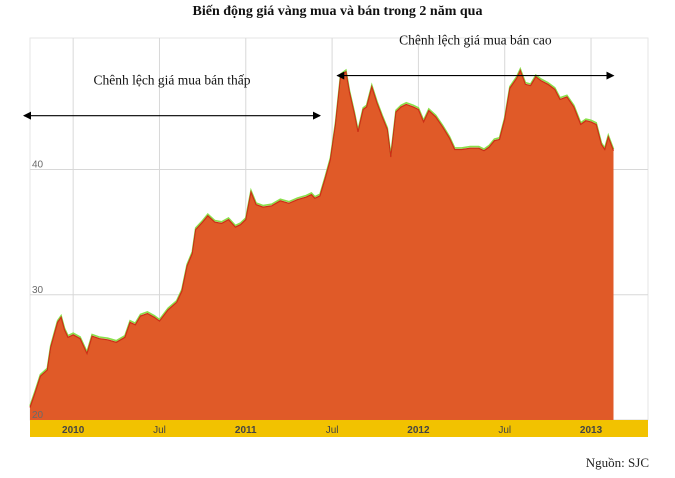 The width and height of the screenshot is (675, 478). Describe the element at coordinates (475, 40) in the screenshot. I see `annotation-label: Chênh lệch giá mua bán cao` at that location.